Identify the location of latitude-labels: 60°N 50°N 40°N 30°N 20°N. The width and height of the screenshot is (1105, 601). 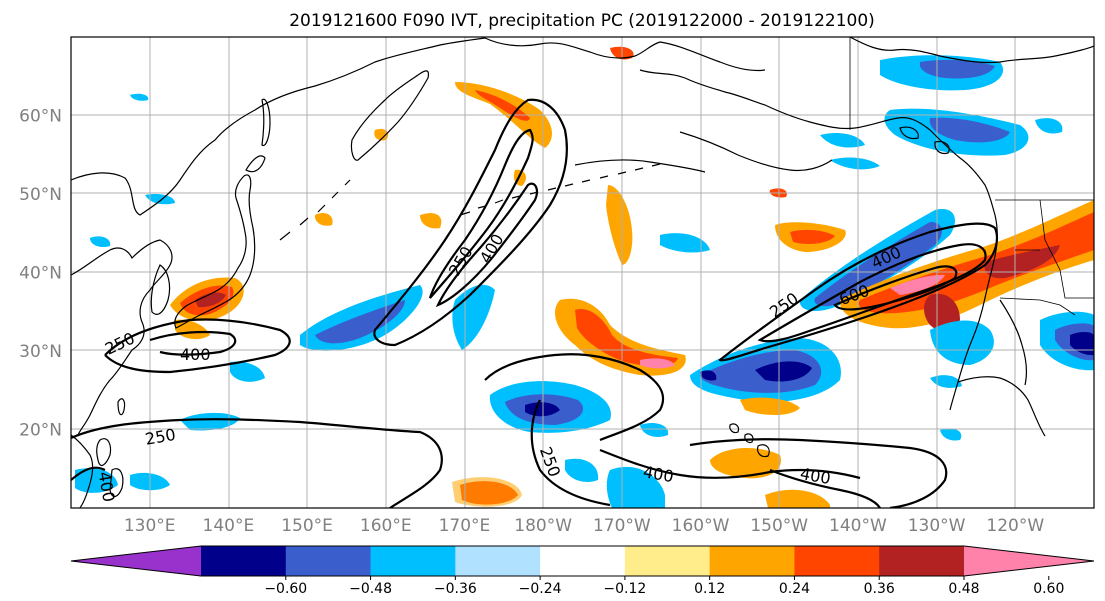
(40, 274).